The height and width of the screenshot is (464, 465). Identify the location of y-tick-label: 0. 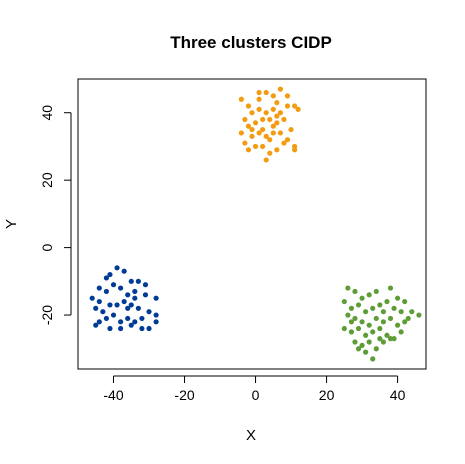
(47, 248).